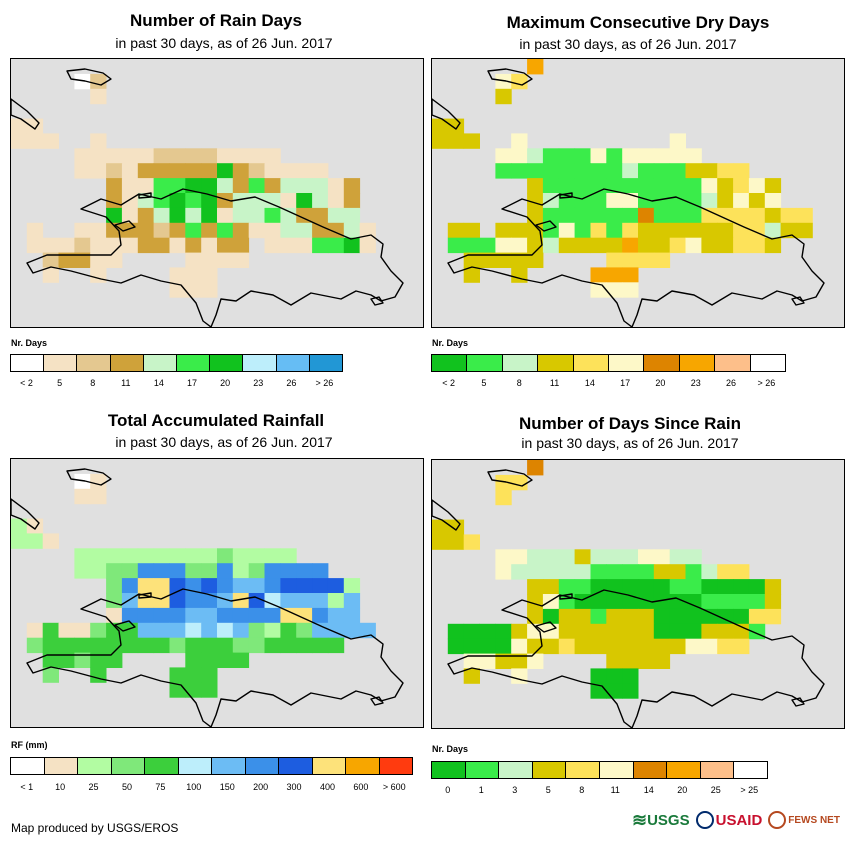 The width and height of the screenshot is (854, 845). Describe the element at coordinates (258, 383) in the screenshot. I see `legend-label: 23` at that location.